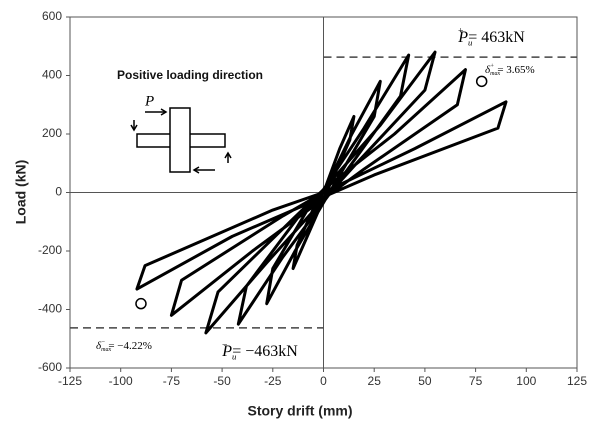 The height and width of the screenshot is (431, 596). What do you see at coordinates (476, 381) in the screenshot?
I see `x-tick-label: 75` at bounding box center [476, 381].